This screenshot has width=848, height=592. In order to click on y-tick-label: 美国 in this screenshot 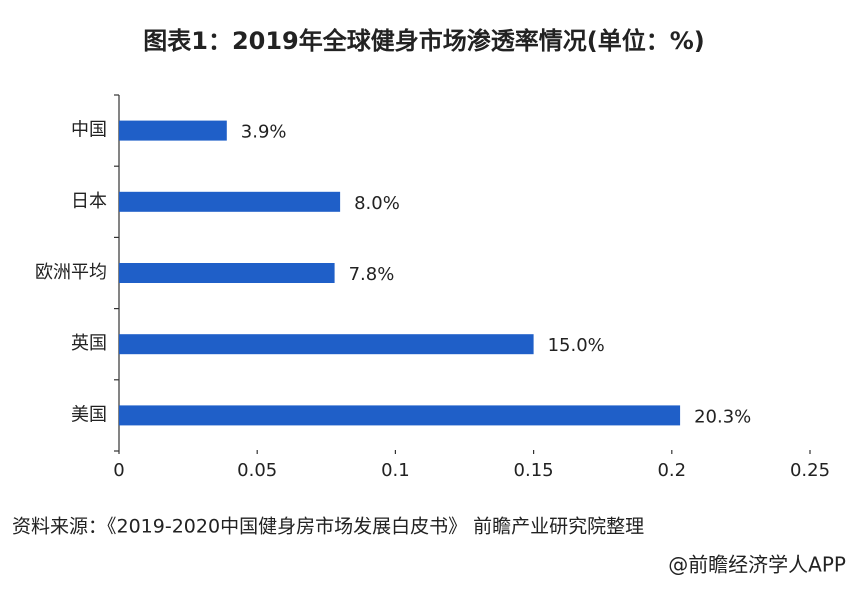, I will do `click(89, 414)`.